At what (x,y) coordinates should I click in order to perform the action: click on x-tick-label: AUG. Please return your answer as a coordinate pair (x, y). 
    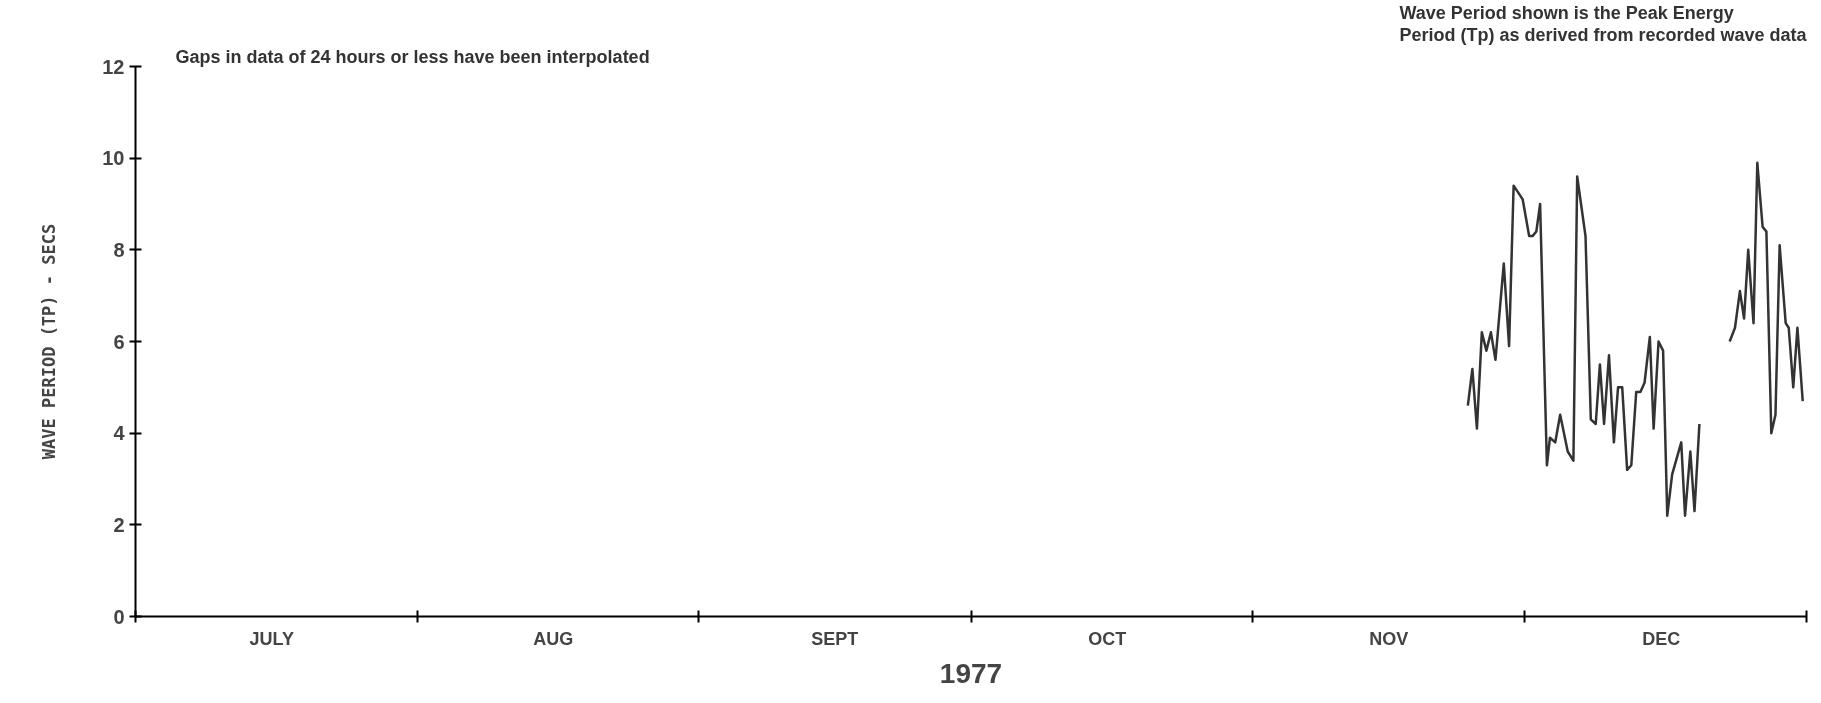
    Looking at the image, I should click on (553, 638).